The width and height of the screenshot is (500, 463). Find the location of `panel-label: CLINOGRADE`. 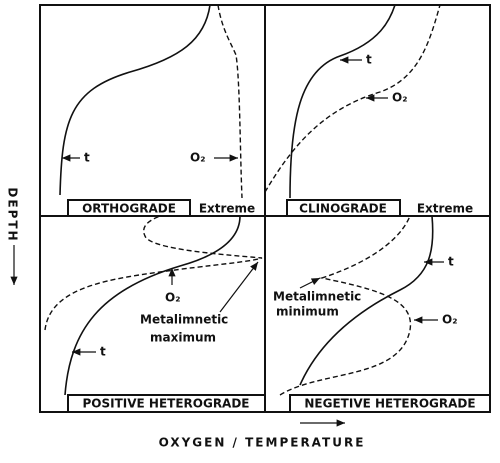

panel-label: CLINOGRADE is located at coordinates (343, 209).